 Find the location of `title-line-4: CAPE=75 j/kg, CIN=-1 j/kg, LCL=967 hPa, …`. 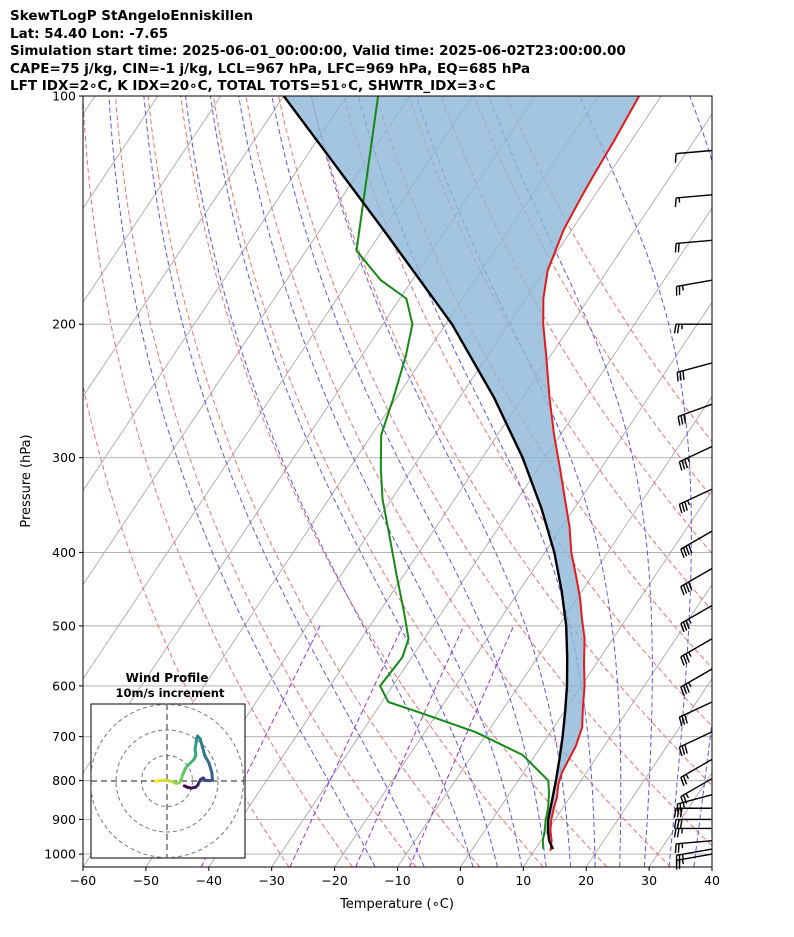

title-line-4: CAPE=75 j/kg, CIN=-1 j/kg, LCL=967 hPa, … is located at coordinates (270, 68).